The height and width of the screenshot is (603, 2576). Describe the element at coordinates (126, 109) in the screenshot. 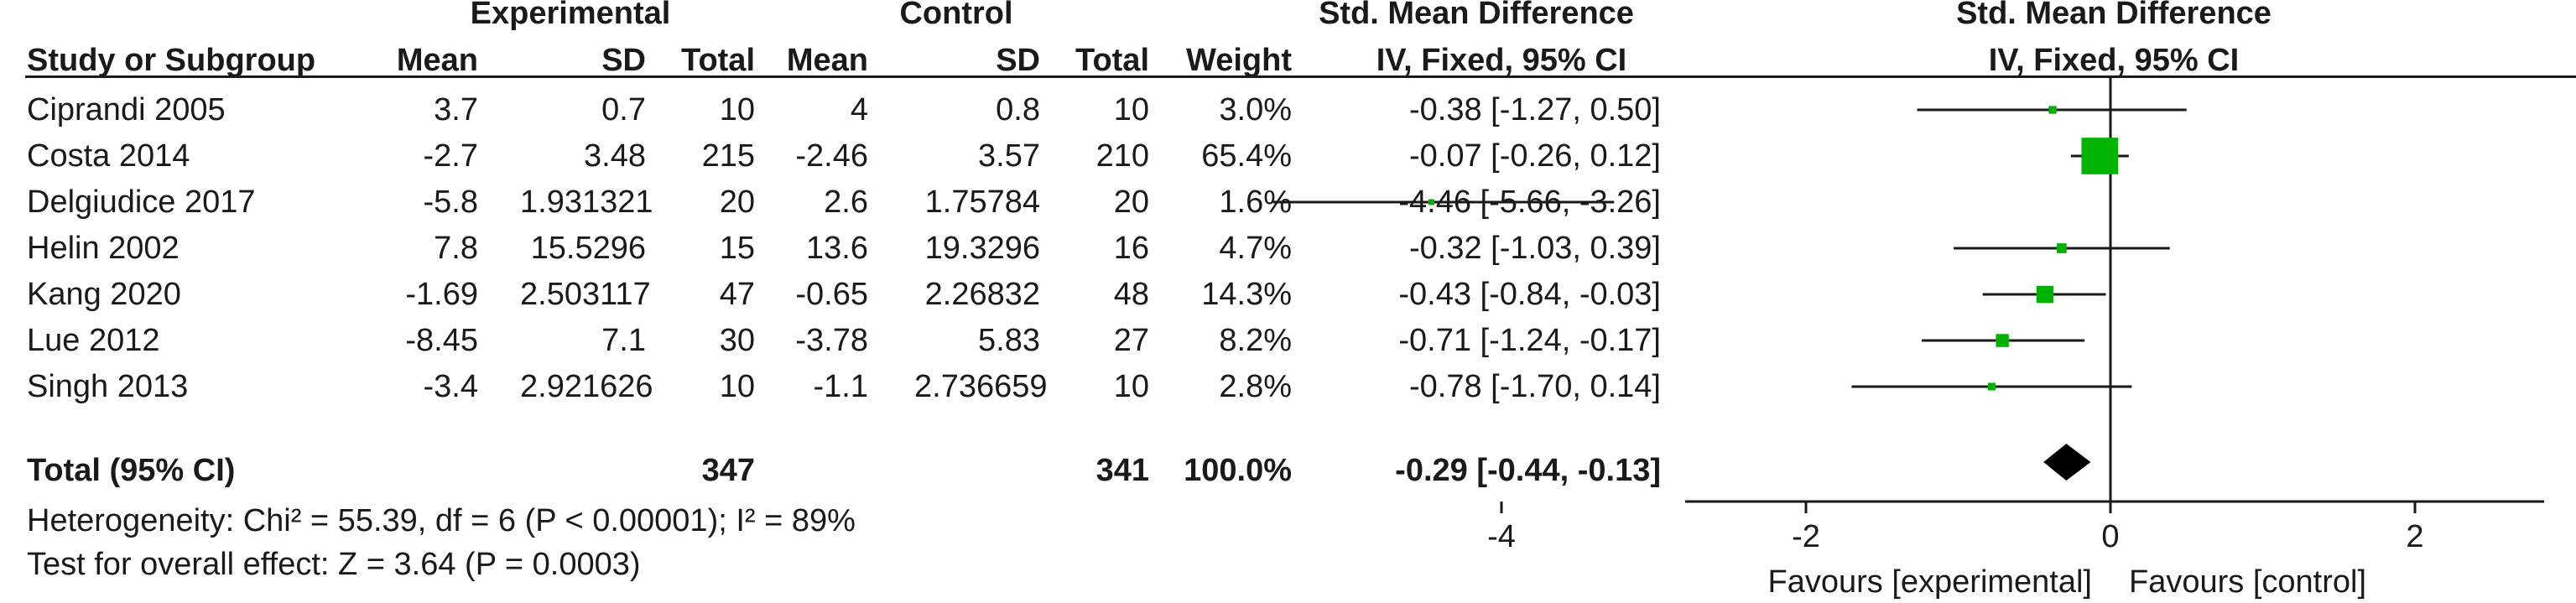

I see `study-name: Ciprandi 2005` at that location.